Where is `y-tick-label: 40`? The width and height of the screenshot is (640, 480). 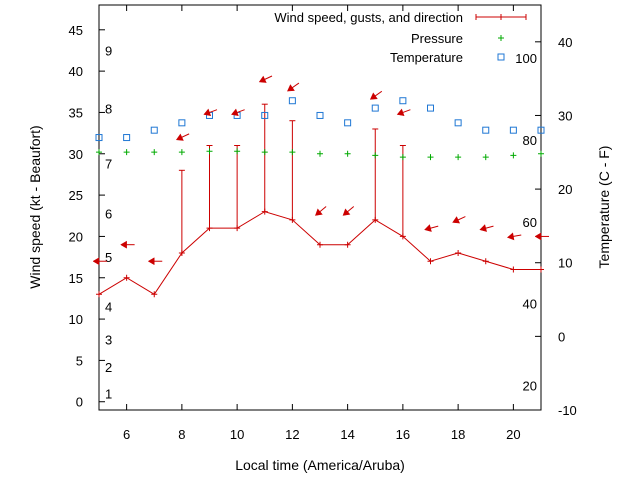
y-tick-label: 40 is located at coordinates (76, 71).